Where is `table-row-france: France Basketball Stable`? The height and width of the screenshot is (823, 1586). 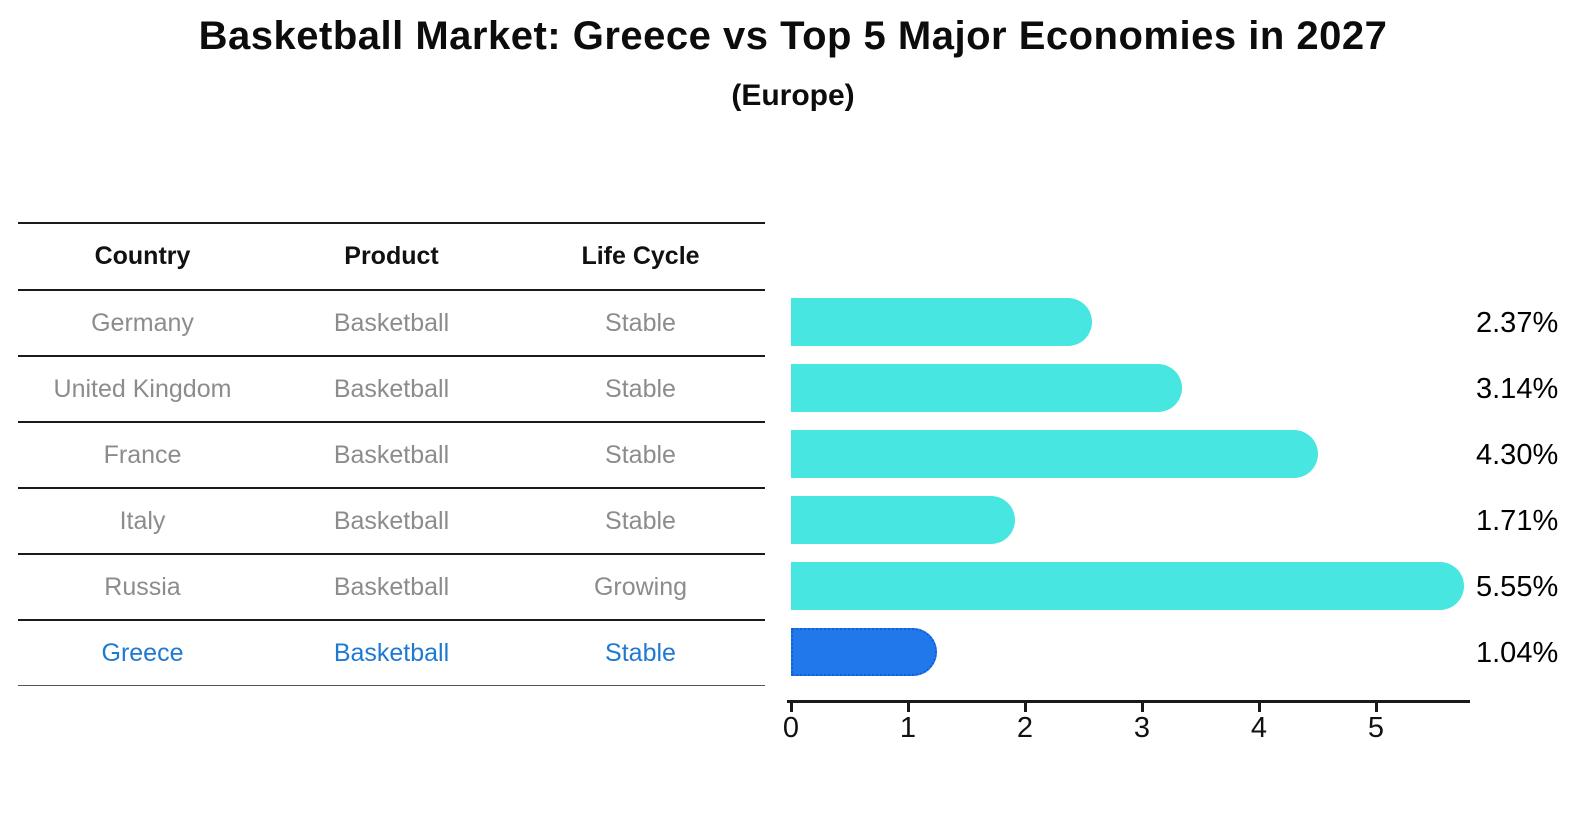
table-row-france: France Basketball Stable is located at coordinates (391, 456).